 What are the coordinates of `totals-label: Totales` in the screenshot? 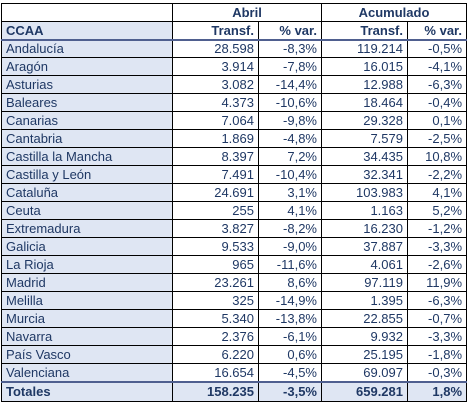 It's located at (87, 391).